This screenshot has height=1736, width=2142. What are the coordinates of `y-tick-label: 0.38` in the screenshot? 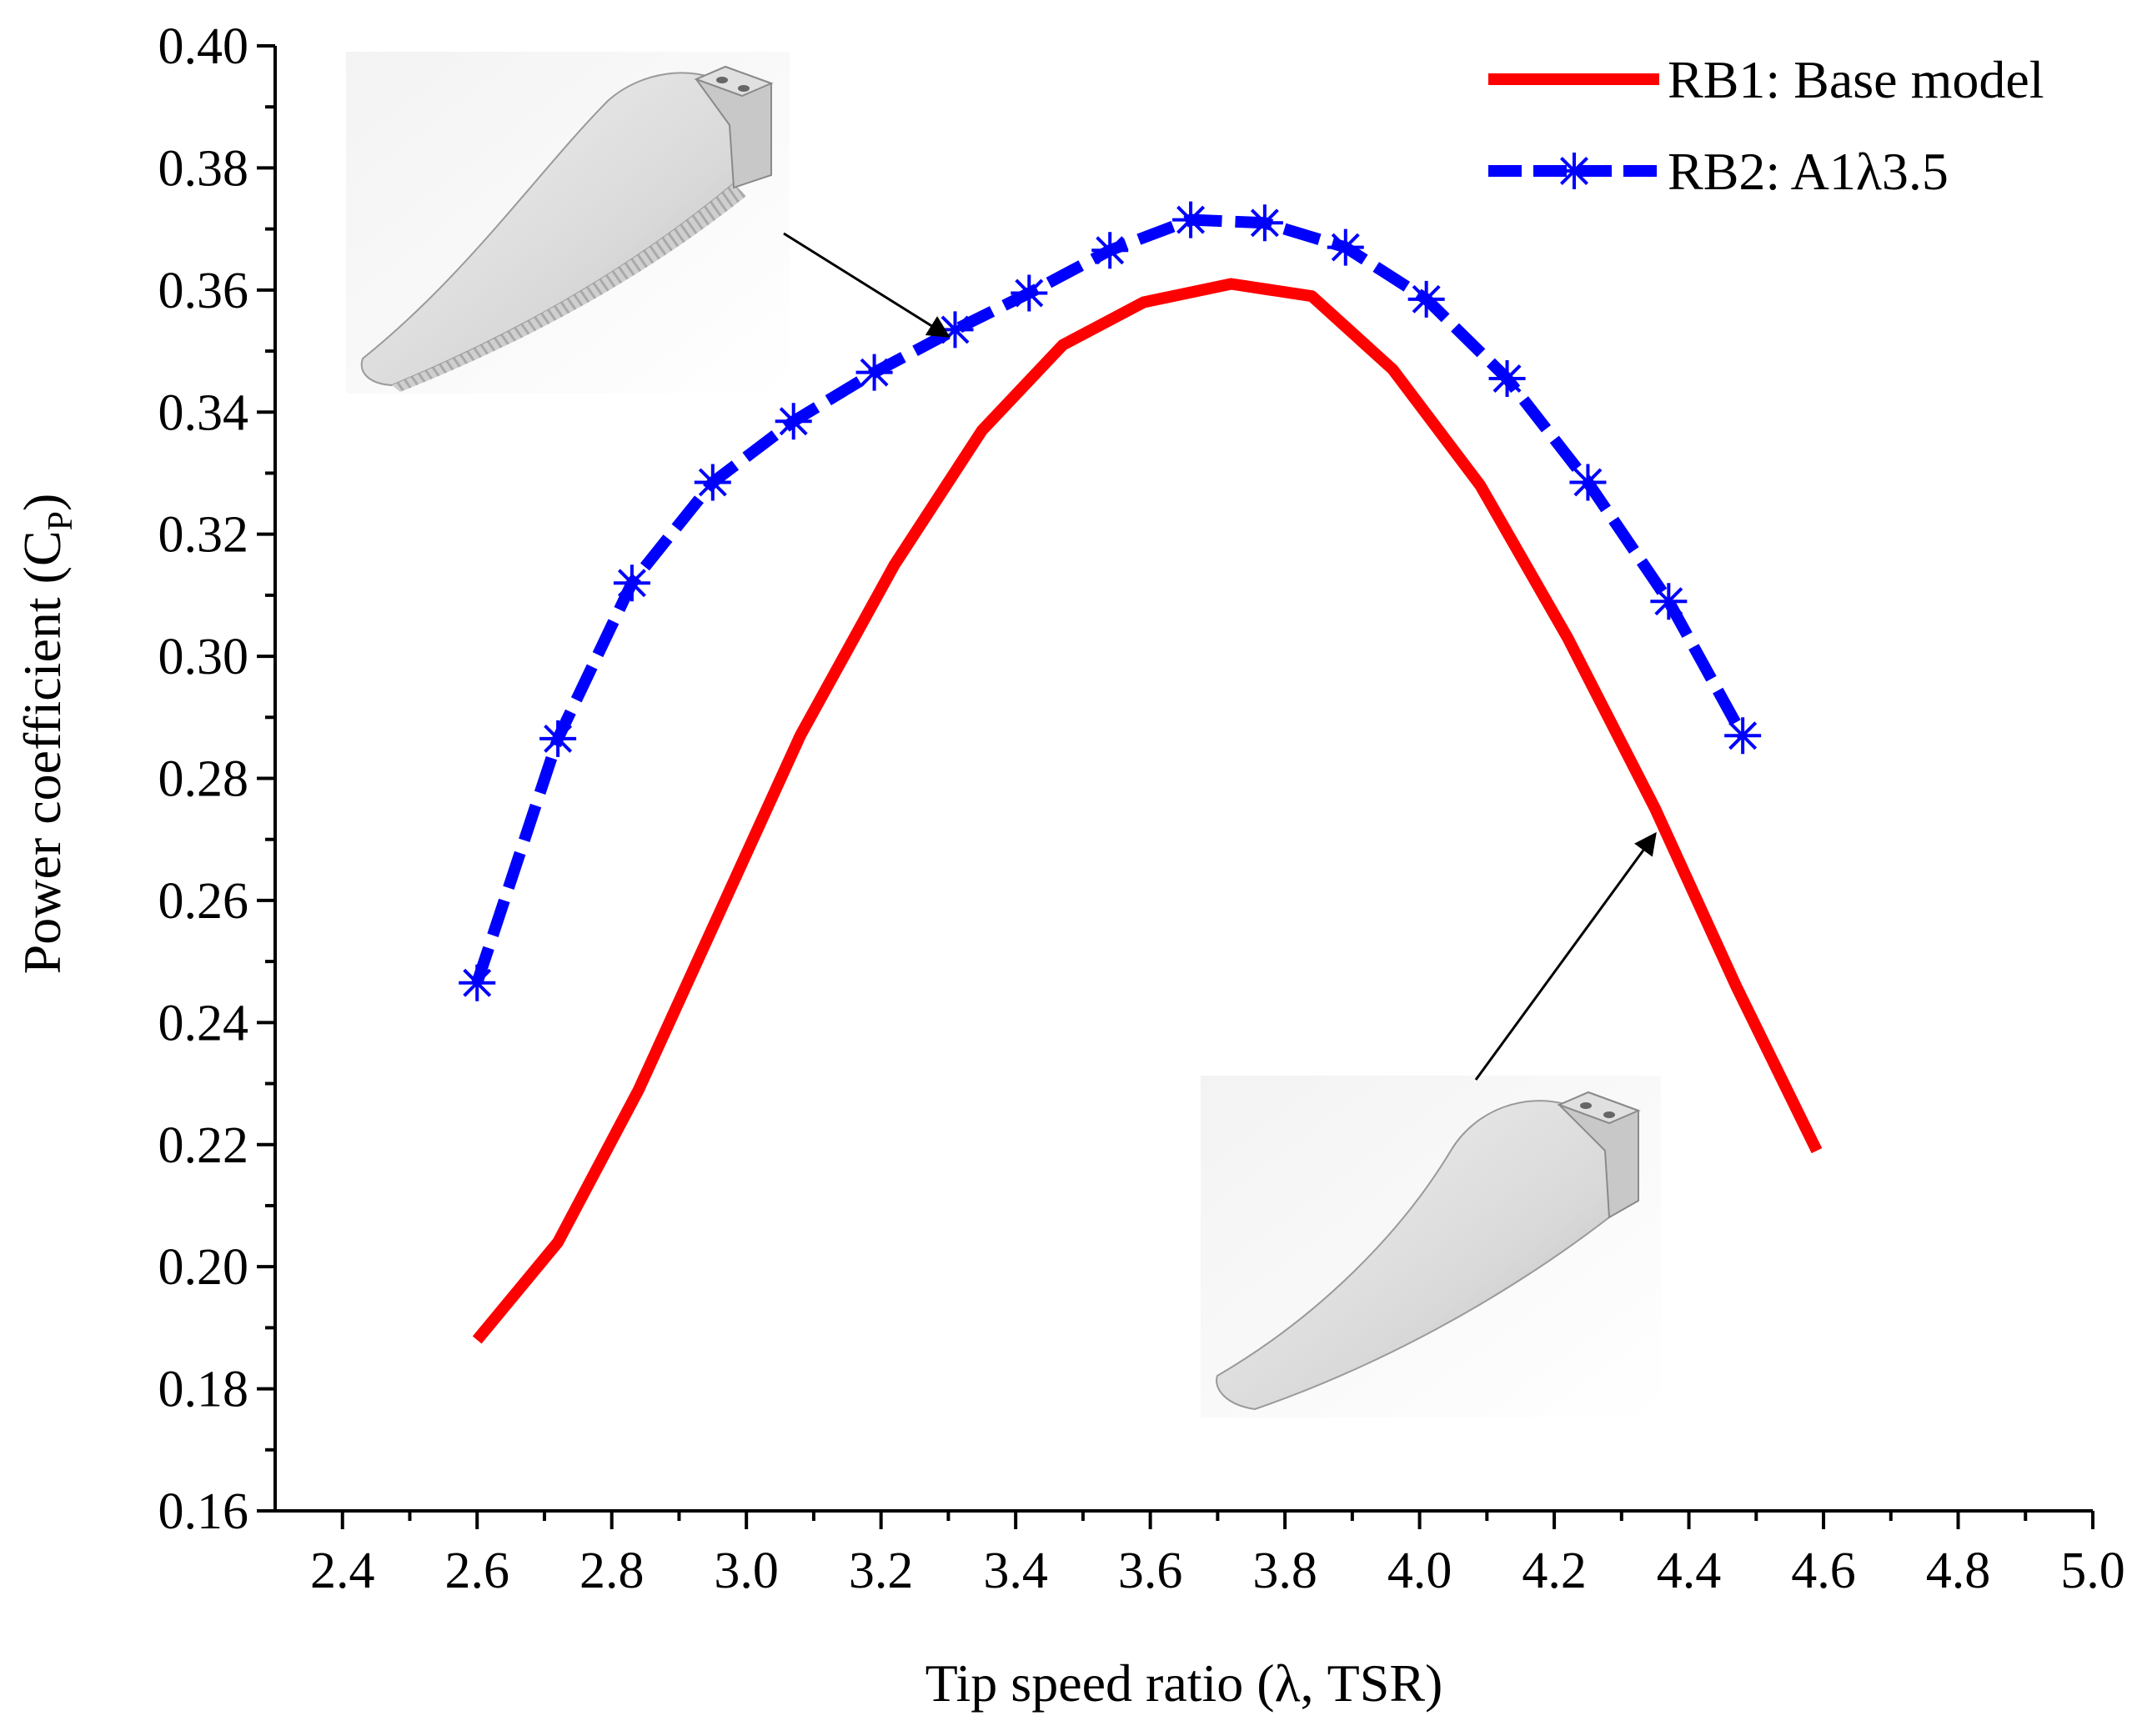 It's located at (203, 169).